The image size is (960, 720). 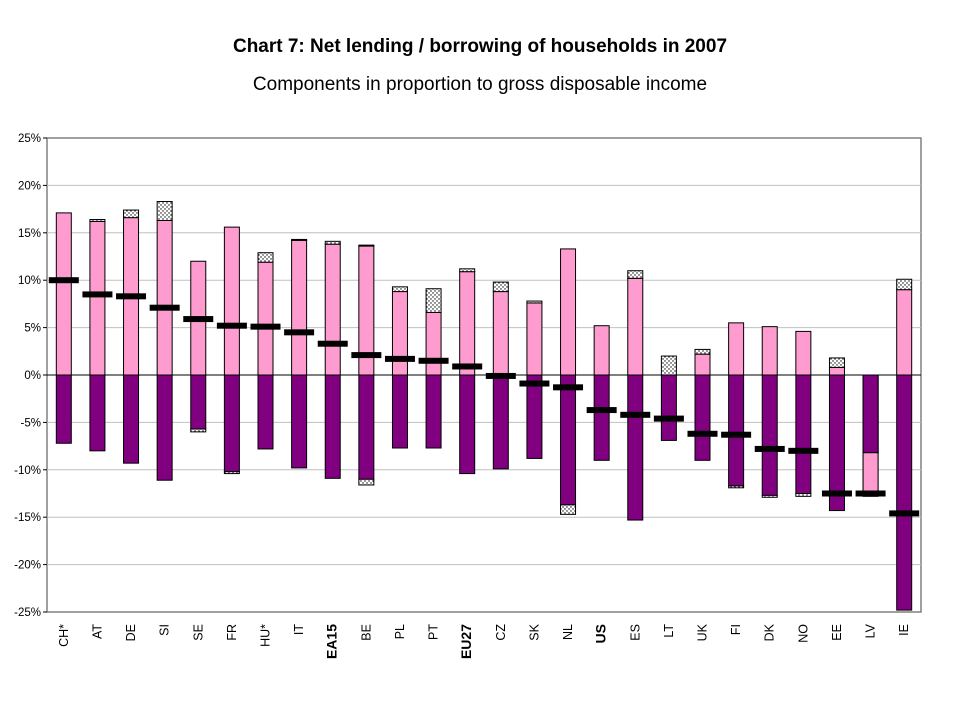 I want to click on x-tick-label: NL, so click(x=568, y=632).